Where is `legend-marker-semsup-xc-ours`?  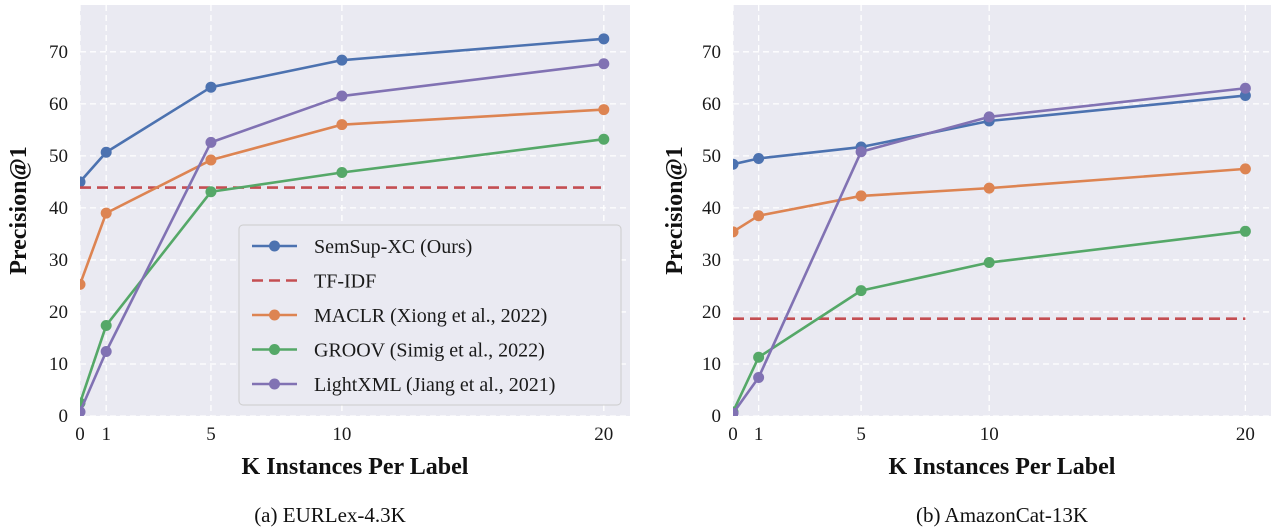
legend-marker-semsup-xc-ours is located at coordinates (274, 246).